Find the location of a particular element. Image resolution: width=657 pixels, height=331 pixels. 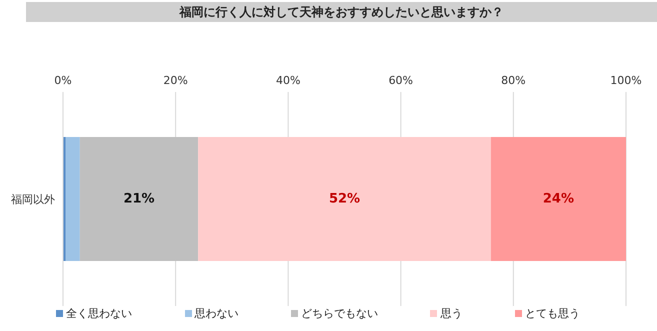

legend-label: 思わない is located at coordinates (216, 313).